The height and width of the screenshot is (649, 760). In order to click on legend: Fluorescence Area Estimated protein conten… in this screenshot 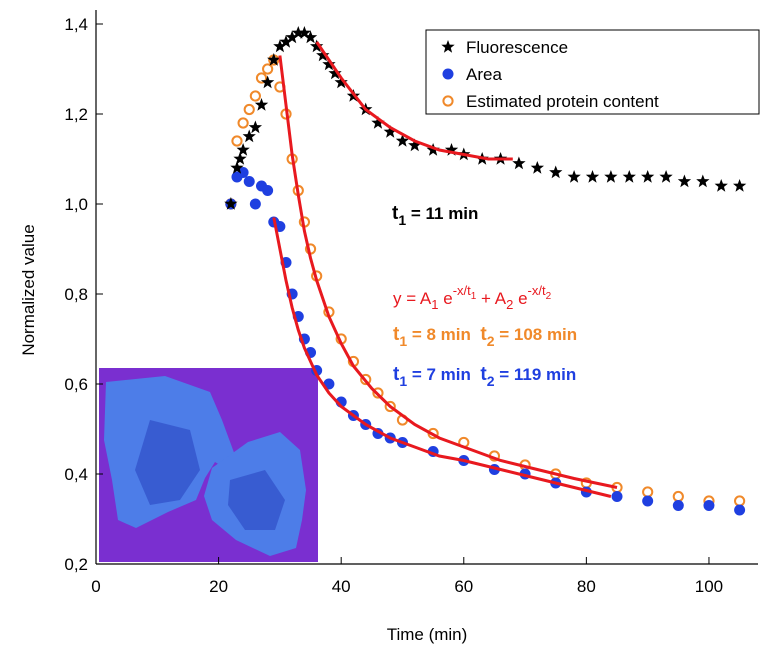, I will do `click(592, 72)`.